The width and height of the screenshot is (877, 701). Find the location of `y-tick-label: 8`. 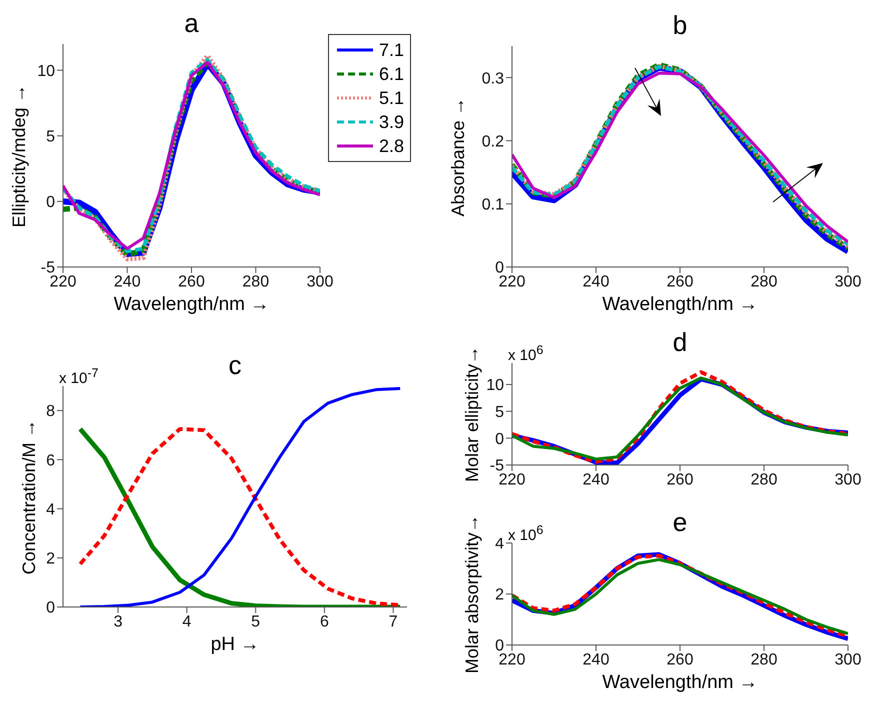

y-tick-label: 8 is located at coordinates (51, 411).